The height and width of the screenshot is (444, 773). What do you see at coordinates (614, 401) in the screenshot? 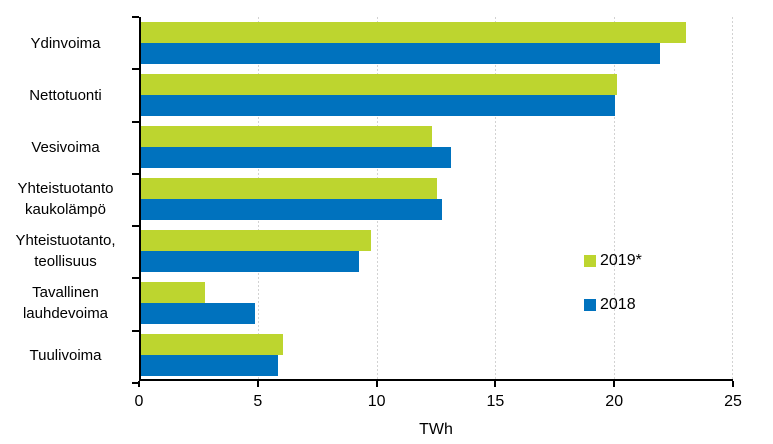
I see `x-tick-label-20: 20` at bounding box center [614, 401].